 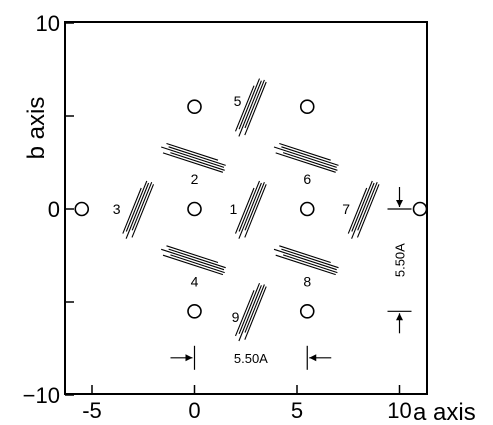 What do you see at coordinates (444, 412) in the screenshot?
I see `x-axis-title: a axis` at bounding box center [444, 412].